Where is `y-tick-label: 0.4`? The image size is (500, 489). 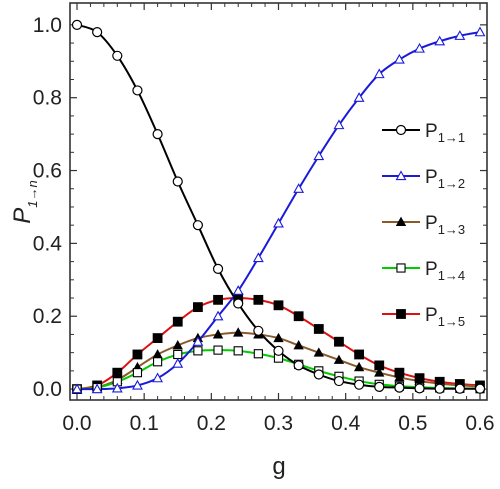 y-tick-label: 0.4 is located at coordinates (48, 243).